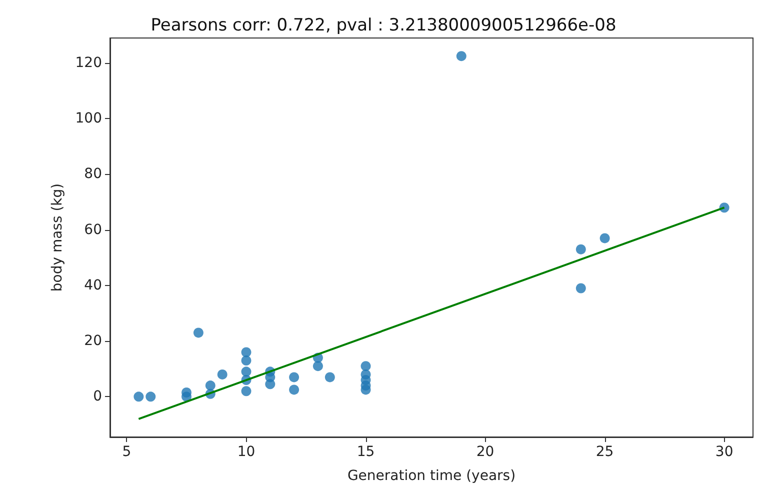 This screenshot has width=767, height=502. What do you see at coordinates (93, 230) in the screenshot?
I see `y-tick-label: 60` at bounding box center [93, 230].